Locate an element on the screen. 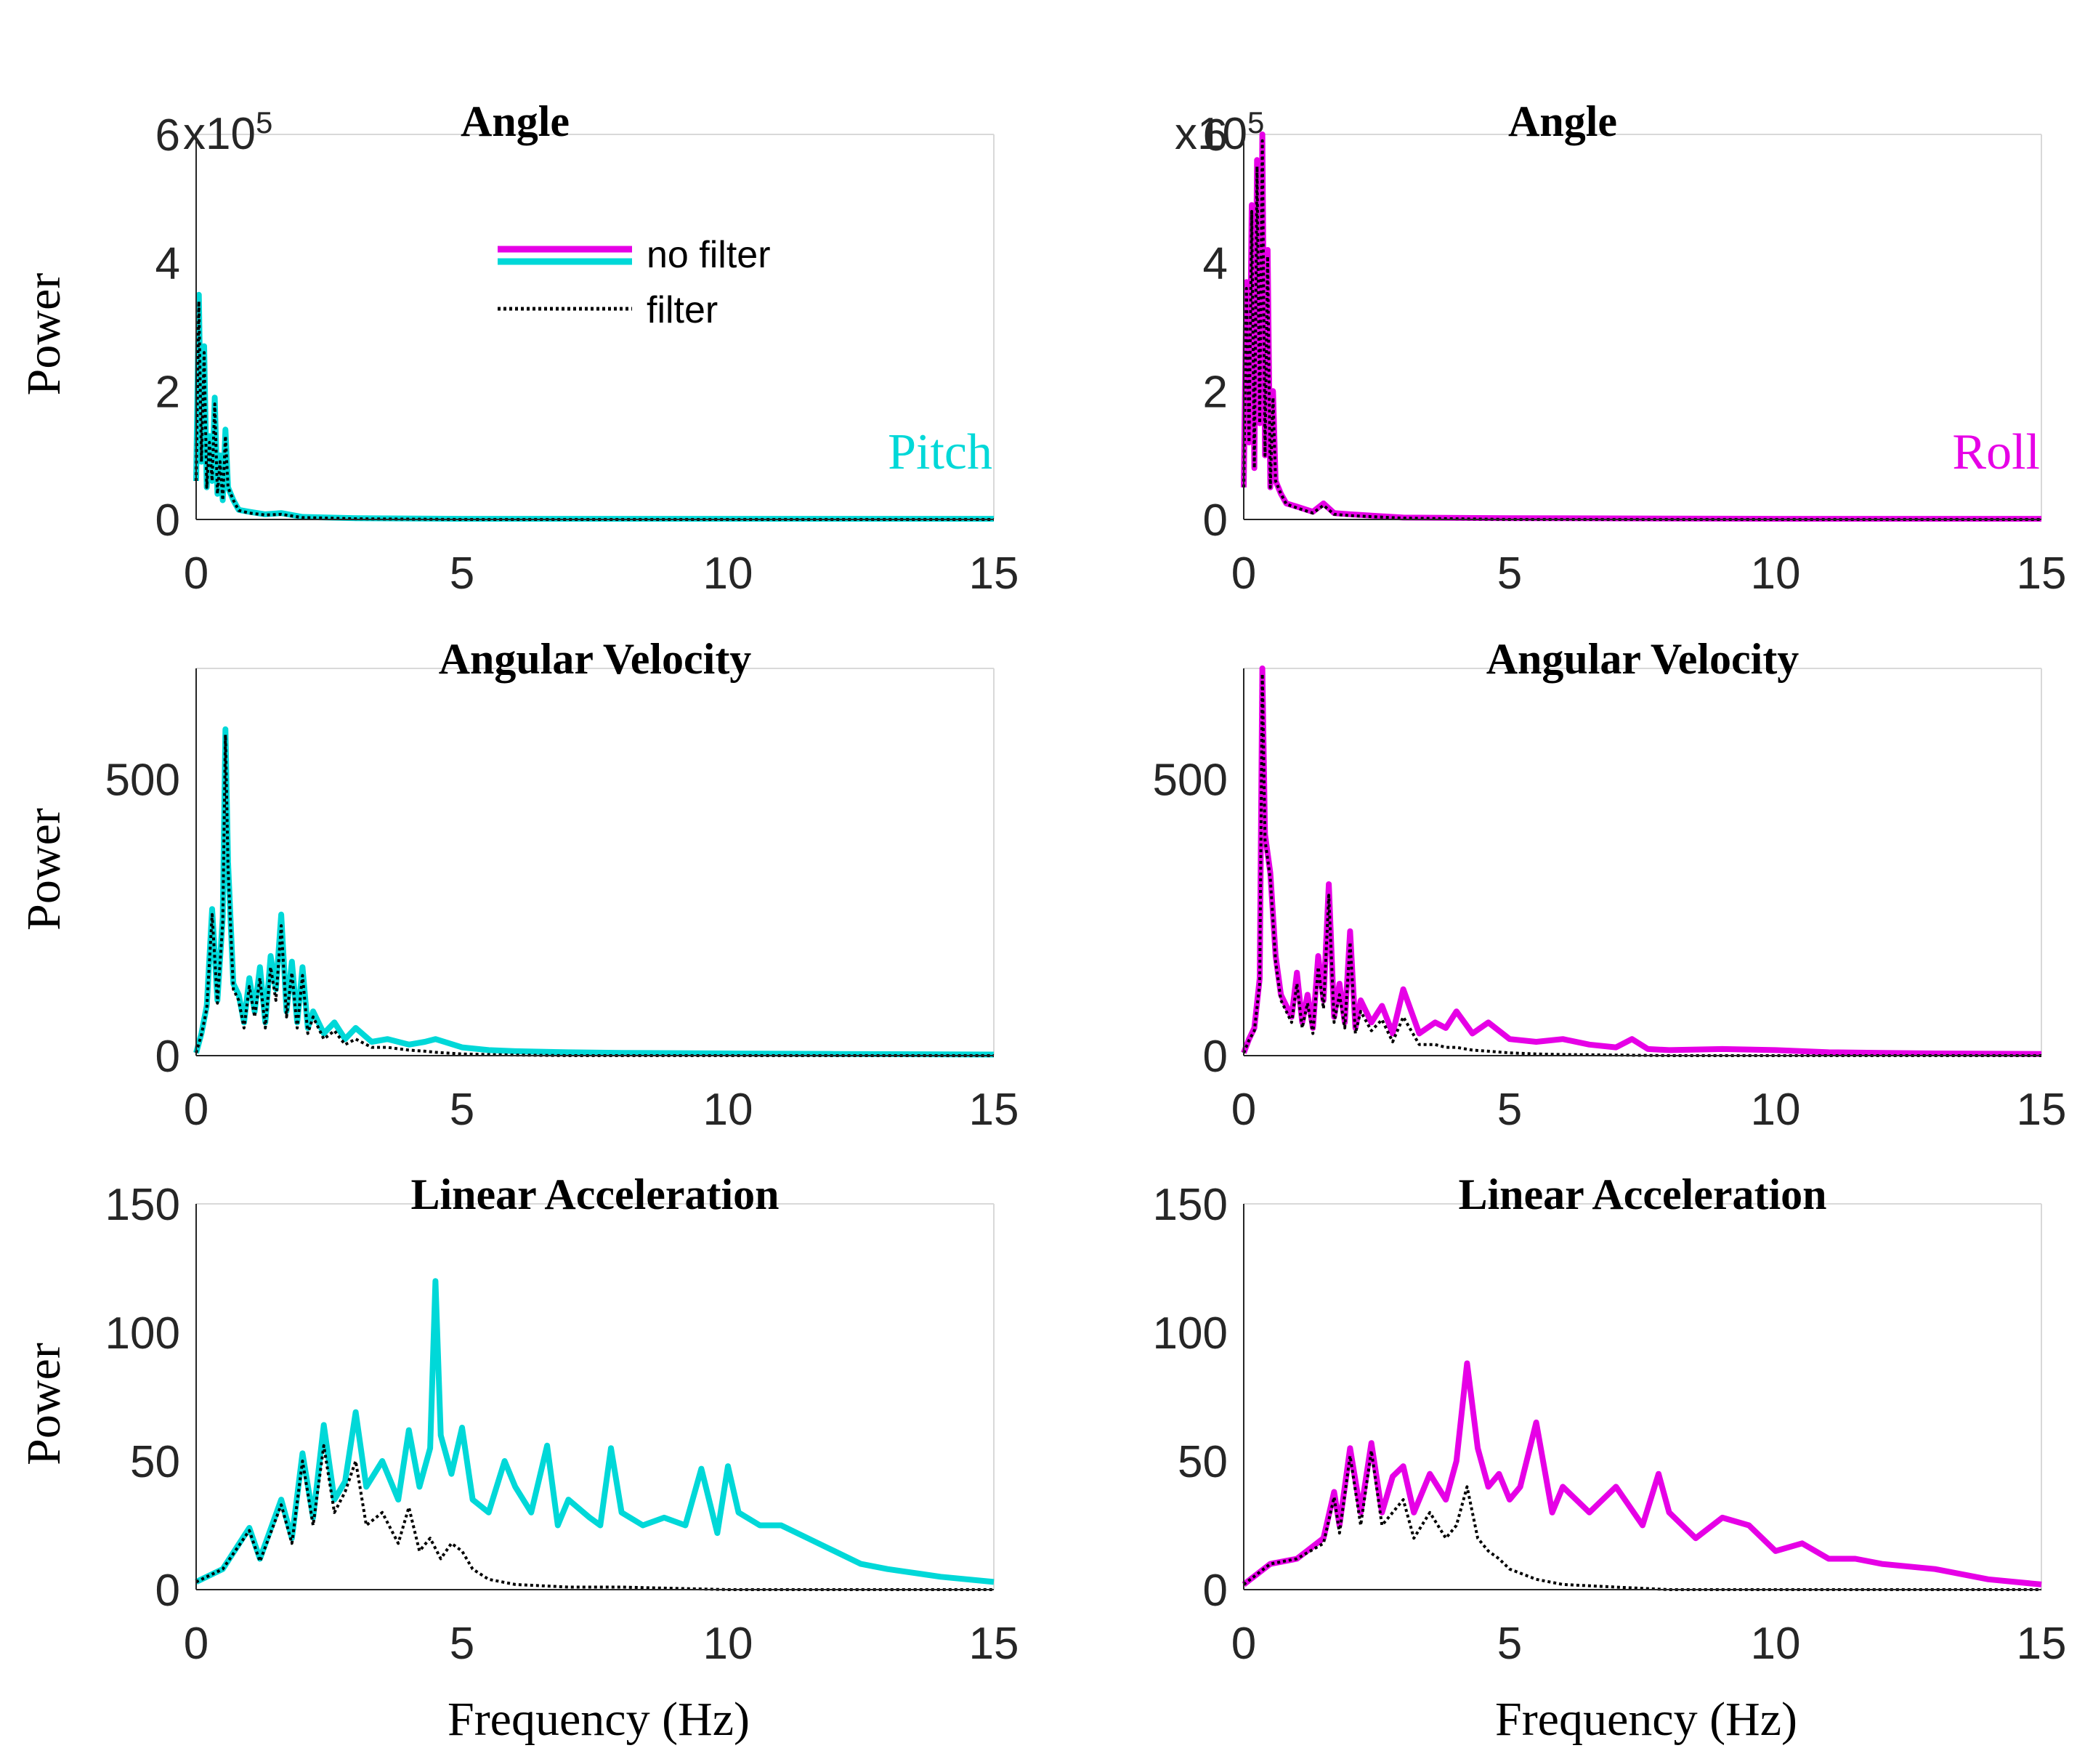 This screenshot has width=2085, height=1764. series-label-roll: Roll is located at coordinates (1996, 452).